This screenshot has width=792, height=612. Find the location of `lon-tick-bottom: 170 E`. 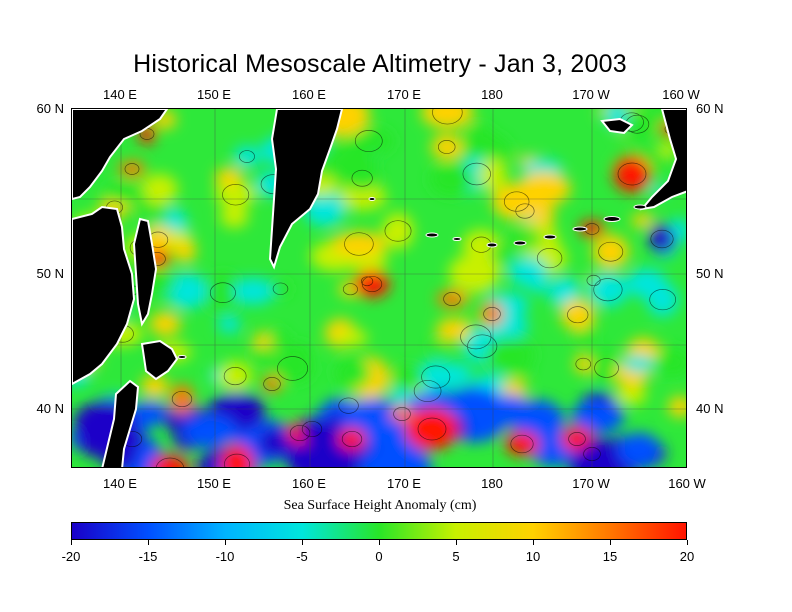

lon-tick-bottom: 170 E is located at coordinates (404, 483).